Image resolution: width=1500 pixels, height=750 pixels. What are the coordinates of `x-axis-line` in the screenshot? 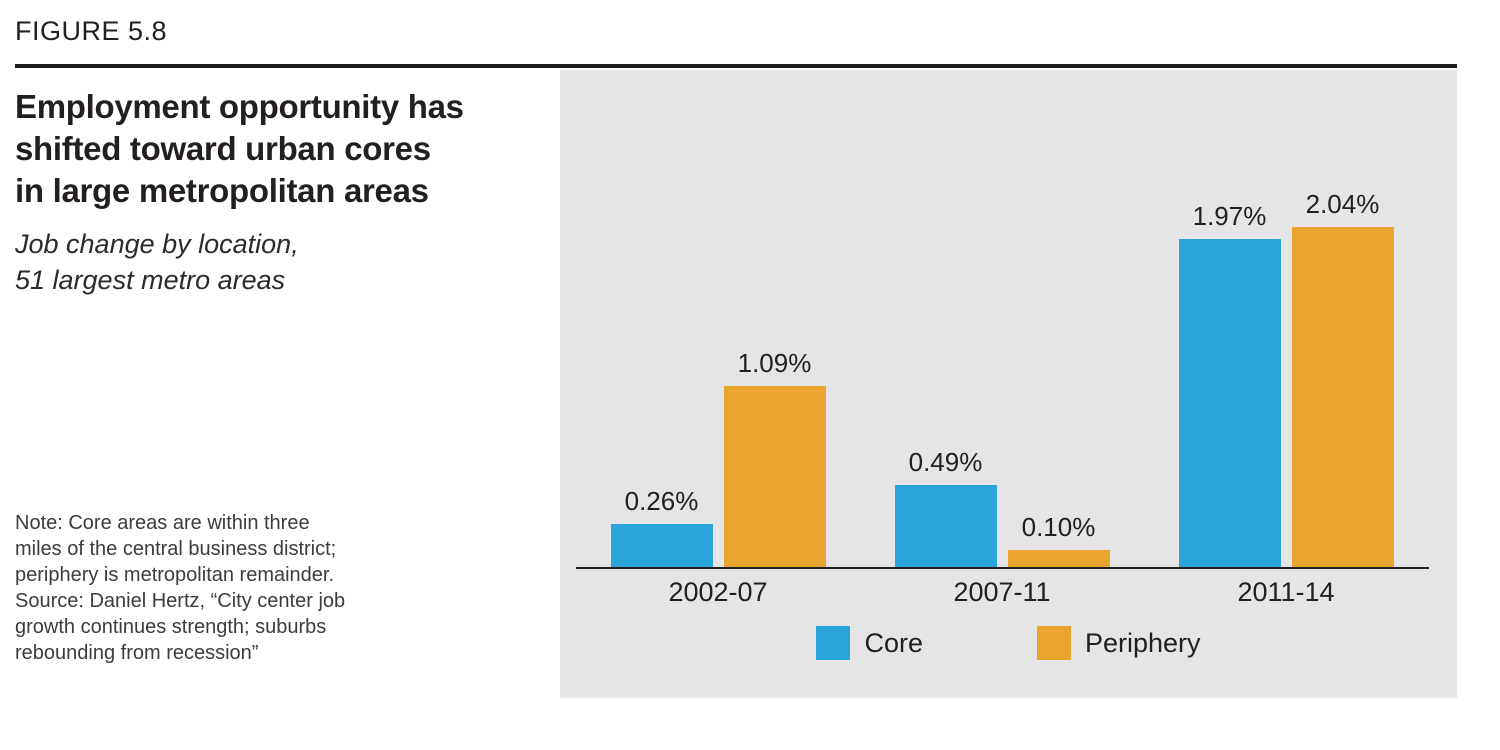 It's located at (1002, 568).